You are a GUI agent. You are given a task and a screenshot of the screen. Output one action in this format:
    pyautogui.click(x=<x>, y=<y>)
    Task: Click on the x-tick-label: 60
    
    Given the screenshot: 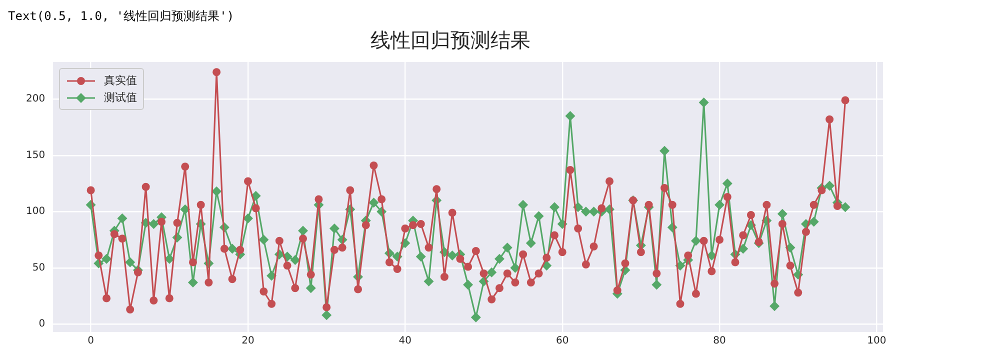 What is the action you would take?
    pyautogui.click(x=562, y=341)
    